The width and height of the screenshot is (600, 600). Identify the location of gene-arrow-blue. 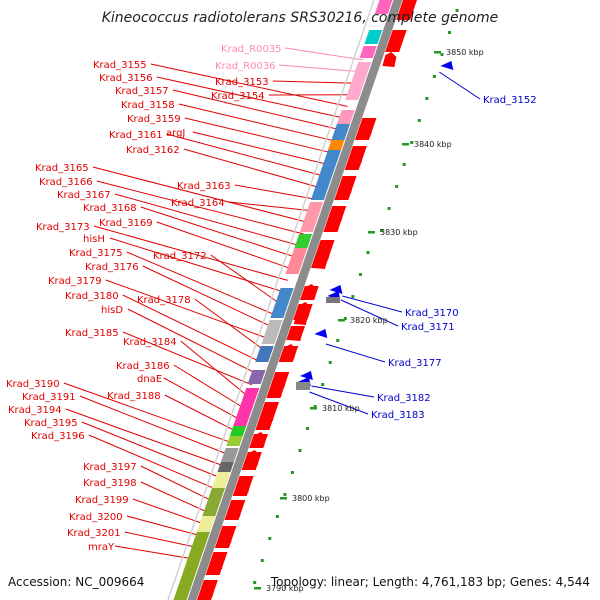
(306, 375).